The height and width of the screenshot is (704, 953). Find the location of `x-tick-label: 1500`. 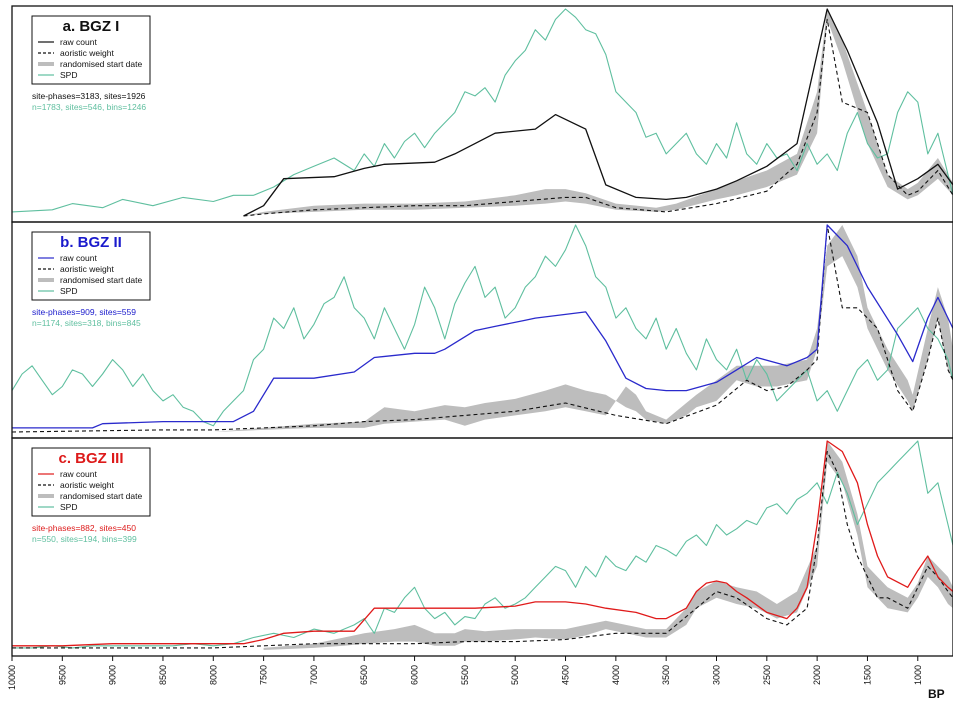

x-tick-label: 1500 is located at coordinates (868, 675).